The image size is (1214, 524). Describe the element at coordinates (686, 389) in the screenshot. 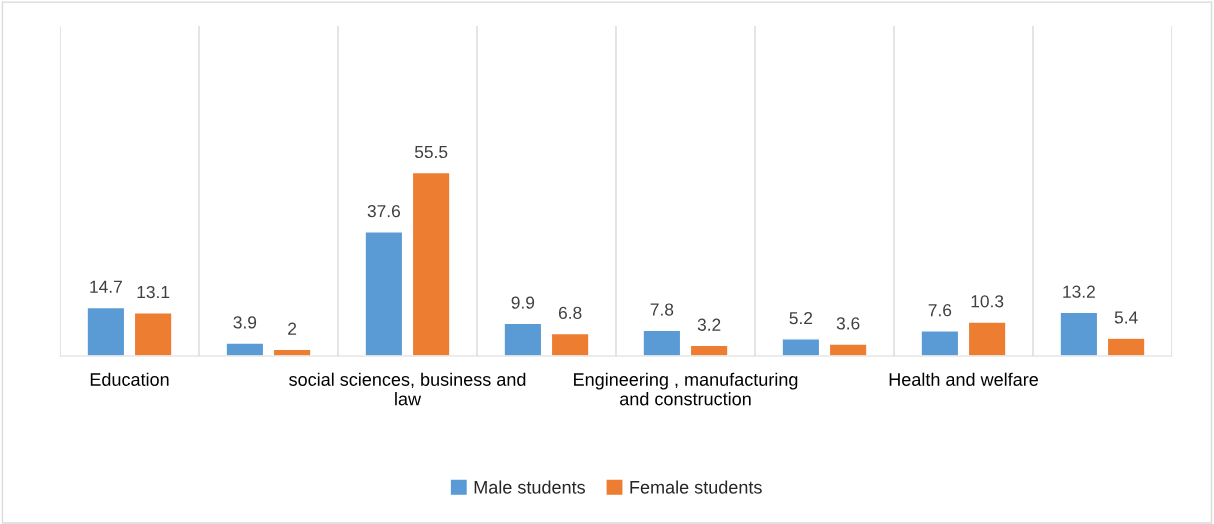

I see `x-tick-label: Engineering , manufacturing and construction` at that location.